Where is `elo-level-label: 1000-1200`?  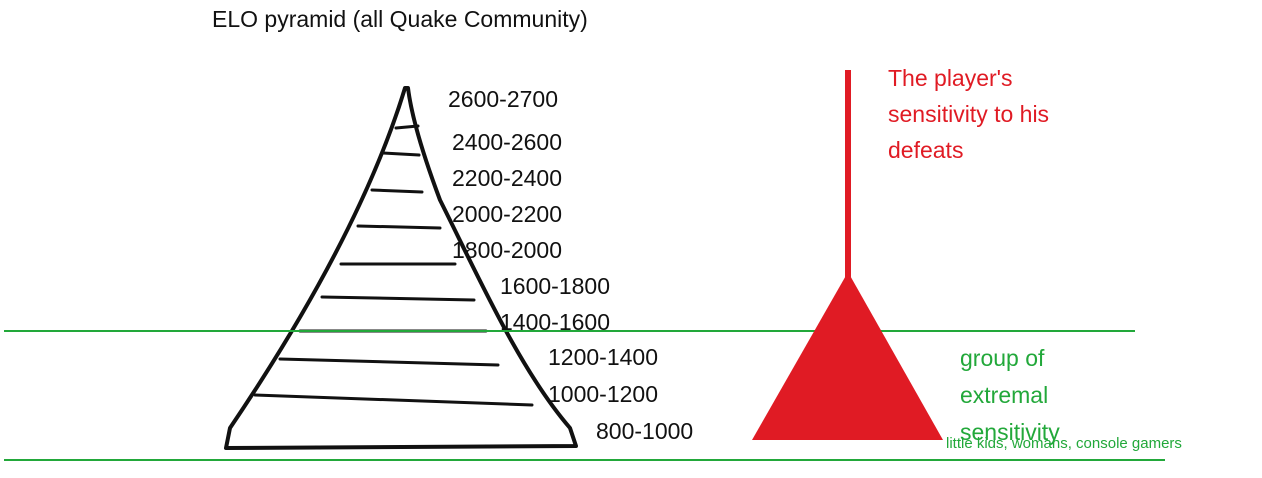
elo-level-label: 1000-1200 is located at coordinates (603, 394).